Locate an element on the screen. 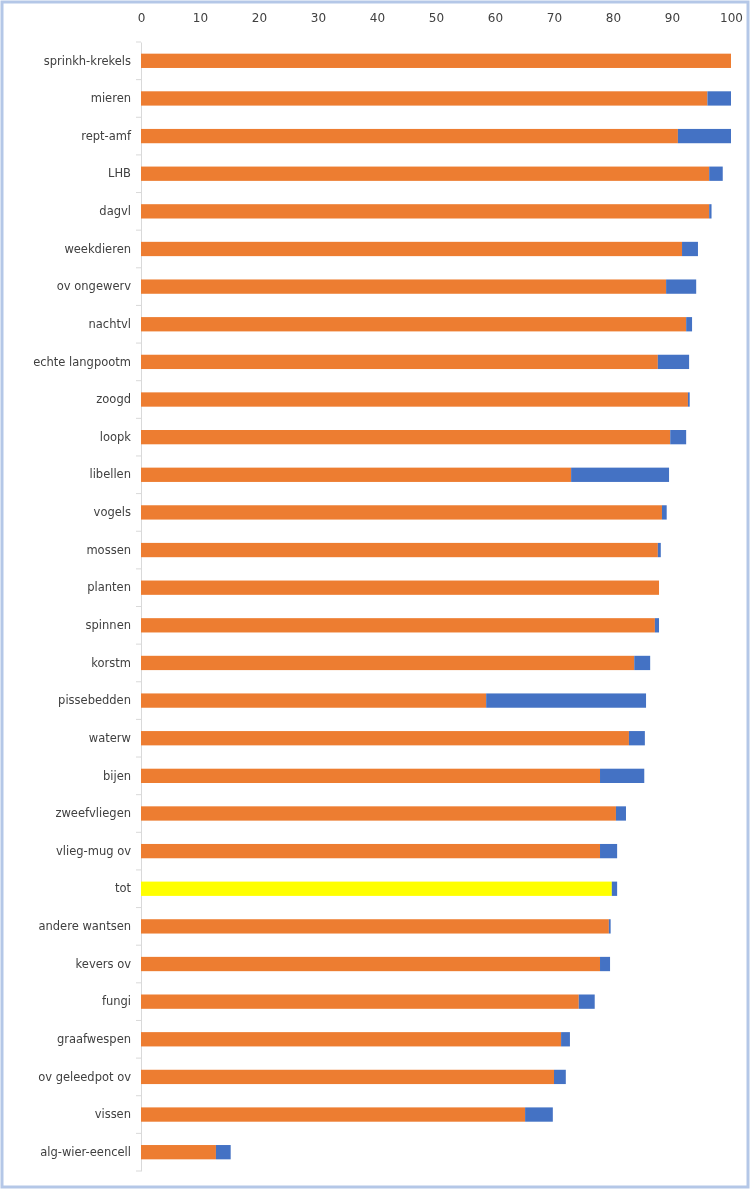 The width and height of the screenshot is (750, 1189). x-tick-label: 100 is located at coordinates (731, 18).